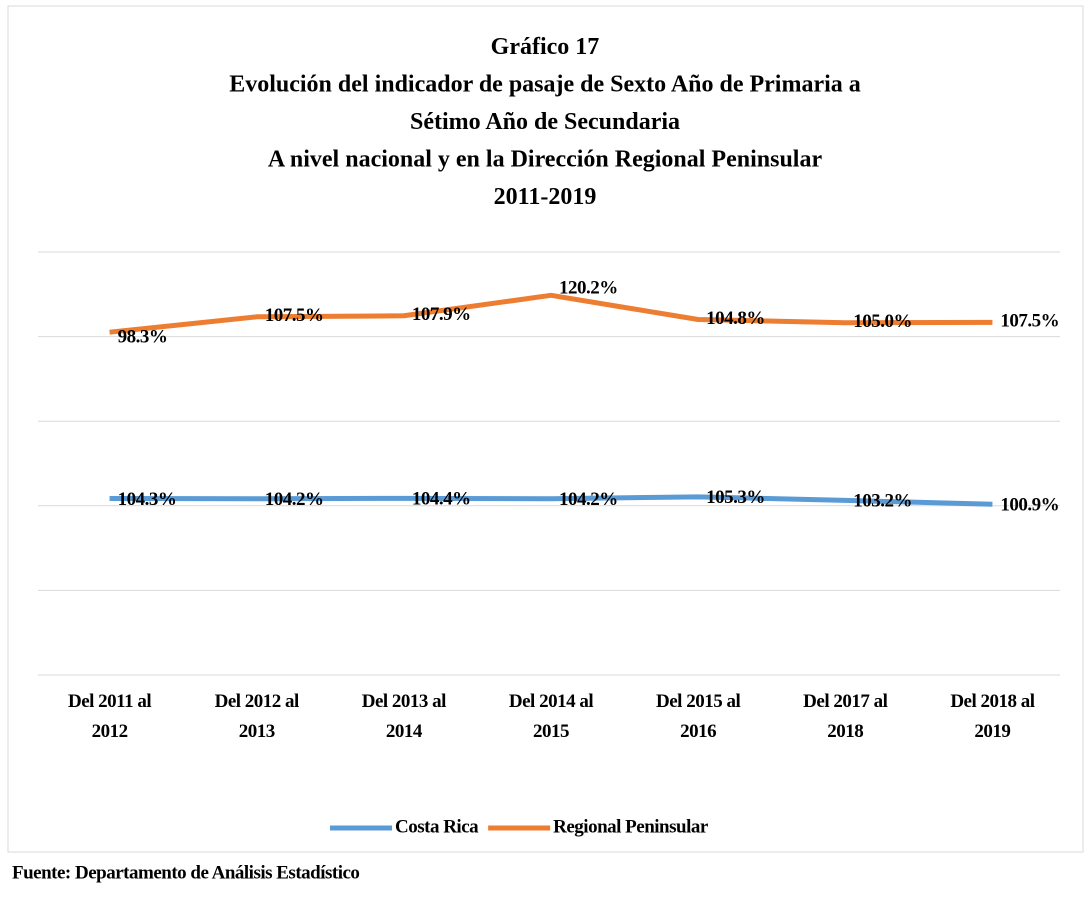  What do you see at coordinates (147, 499) in the screenshot?
I see `data-label: 104.3%` at bounding box center [147, 499].